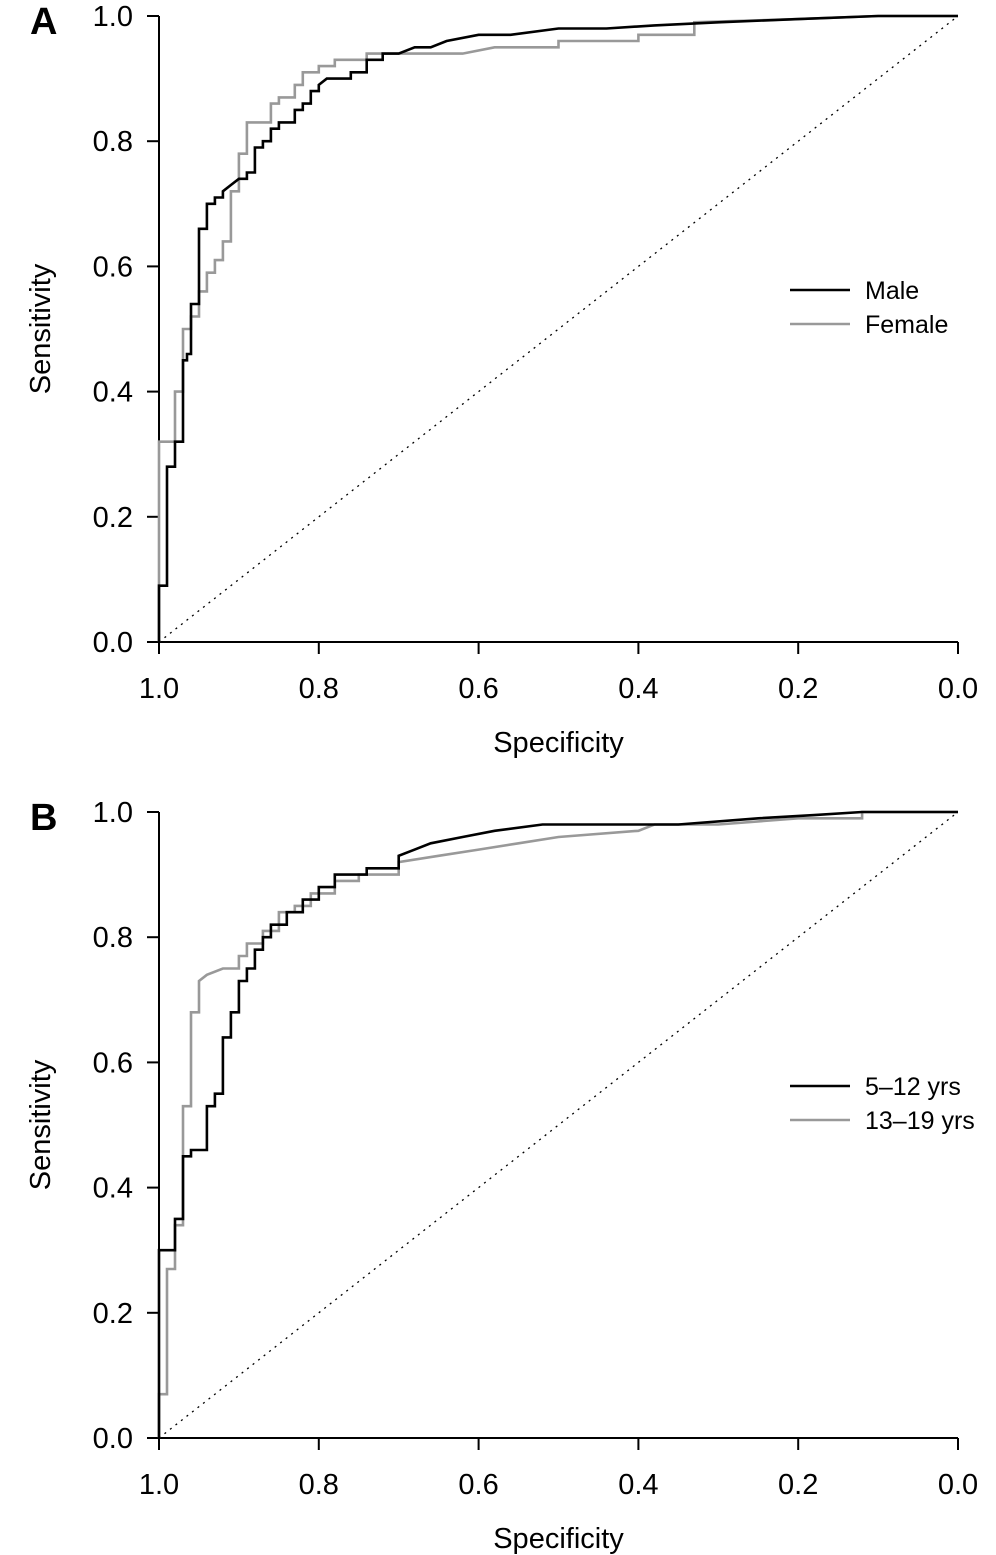 This screenshot has height=1555, width=996. What do you see at coordinates (906, 325) in the screenshot?
I see `legend-label: Female` at bounding box center [906, 325].